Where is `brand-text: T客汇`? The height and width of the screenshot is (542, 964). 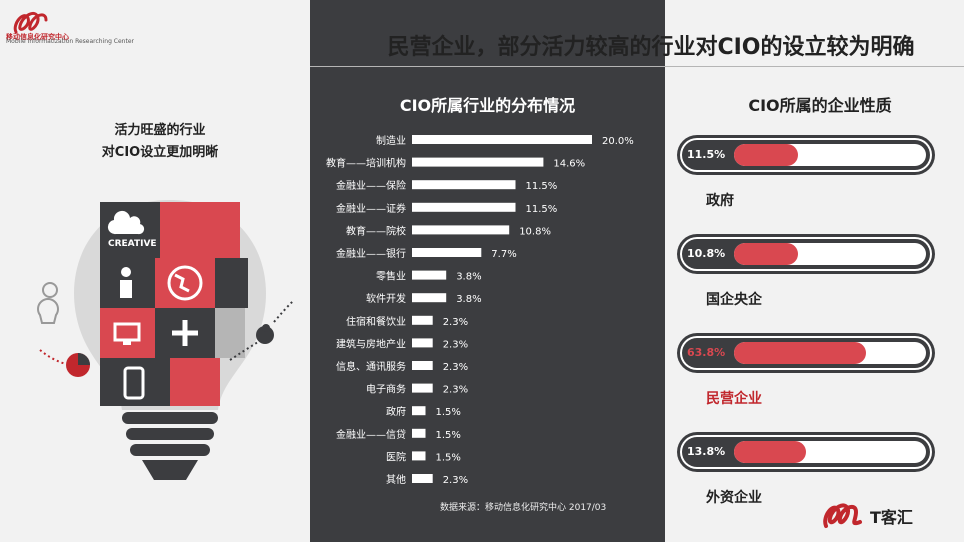 brand-text: T客汇 is located at coordinates (891, 517).